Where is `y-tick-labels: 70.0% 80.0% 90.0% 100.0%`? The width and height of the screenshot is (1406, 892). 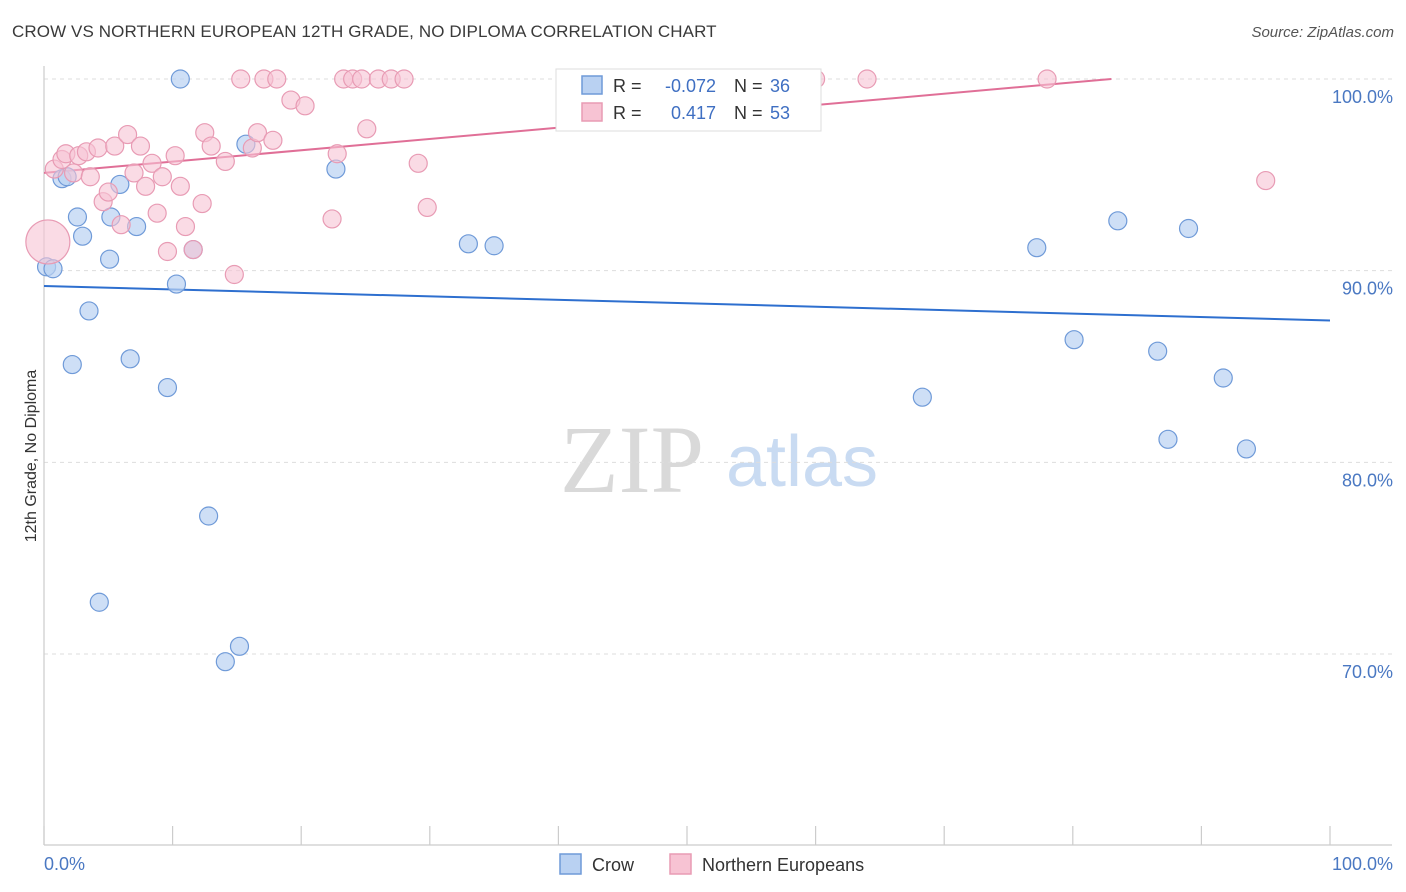 y-tick-labels: 70.0% 80.0% 90.0% 100.0% is located at coordinates (1362, 384).